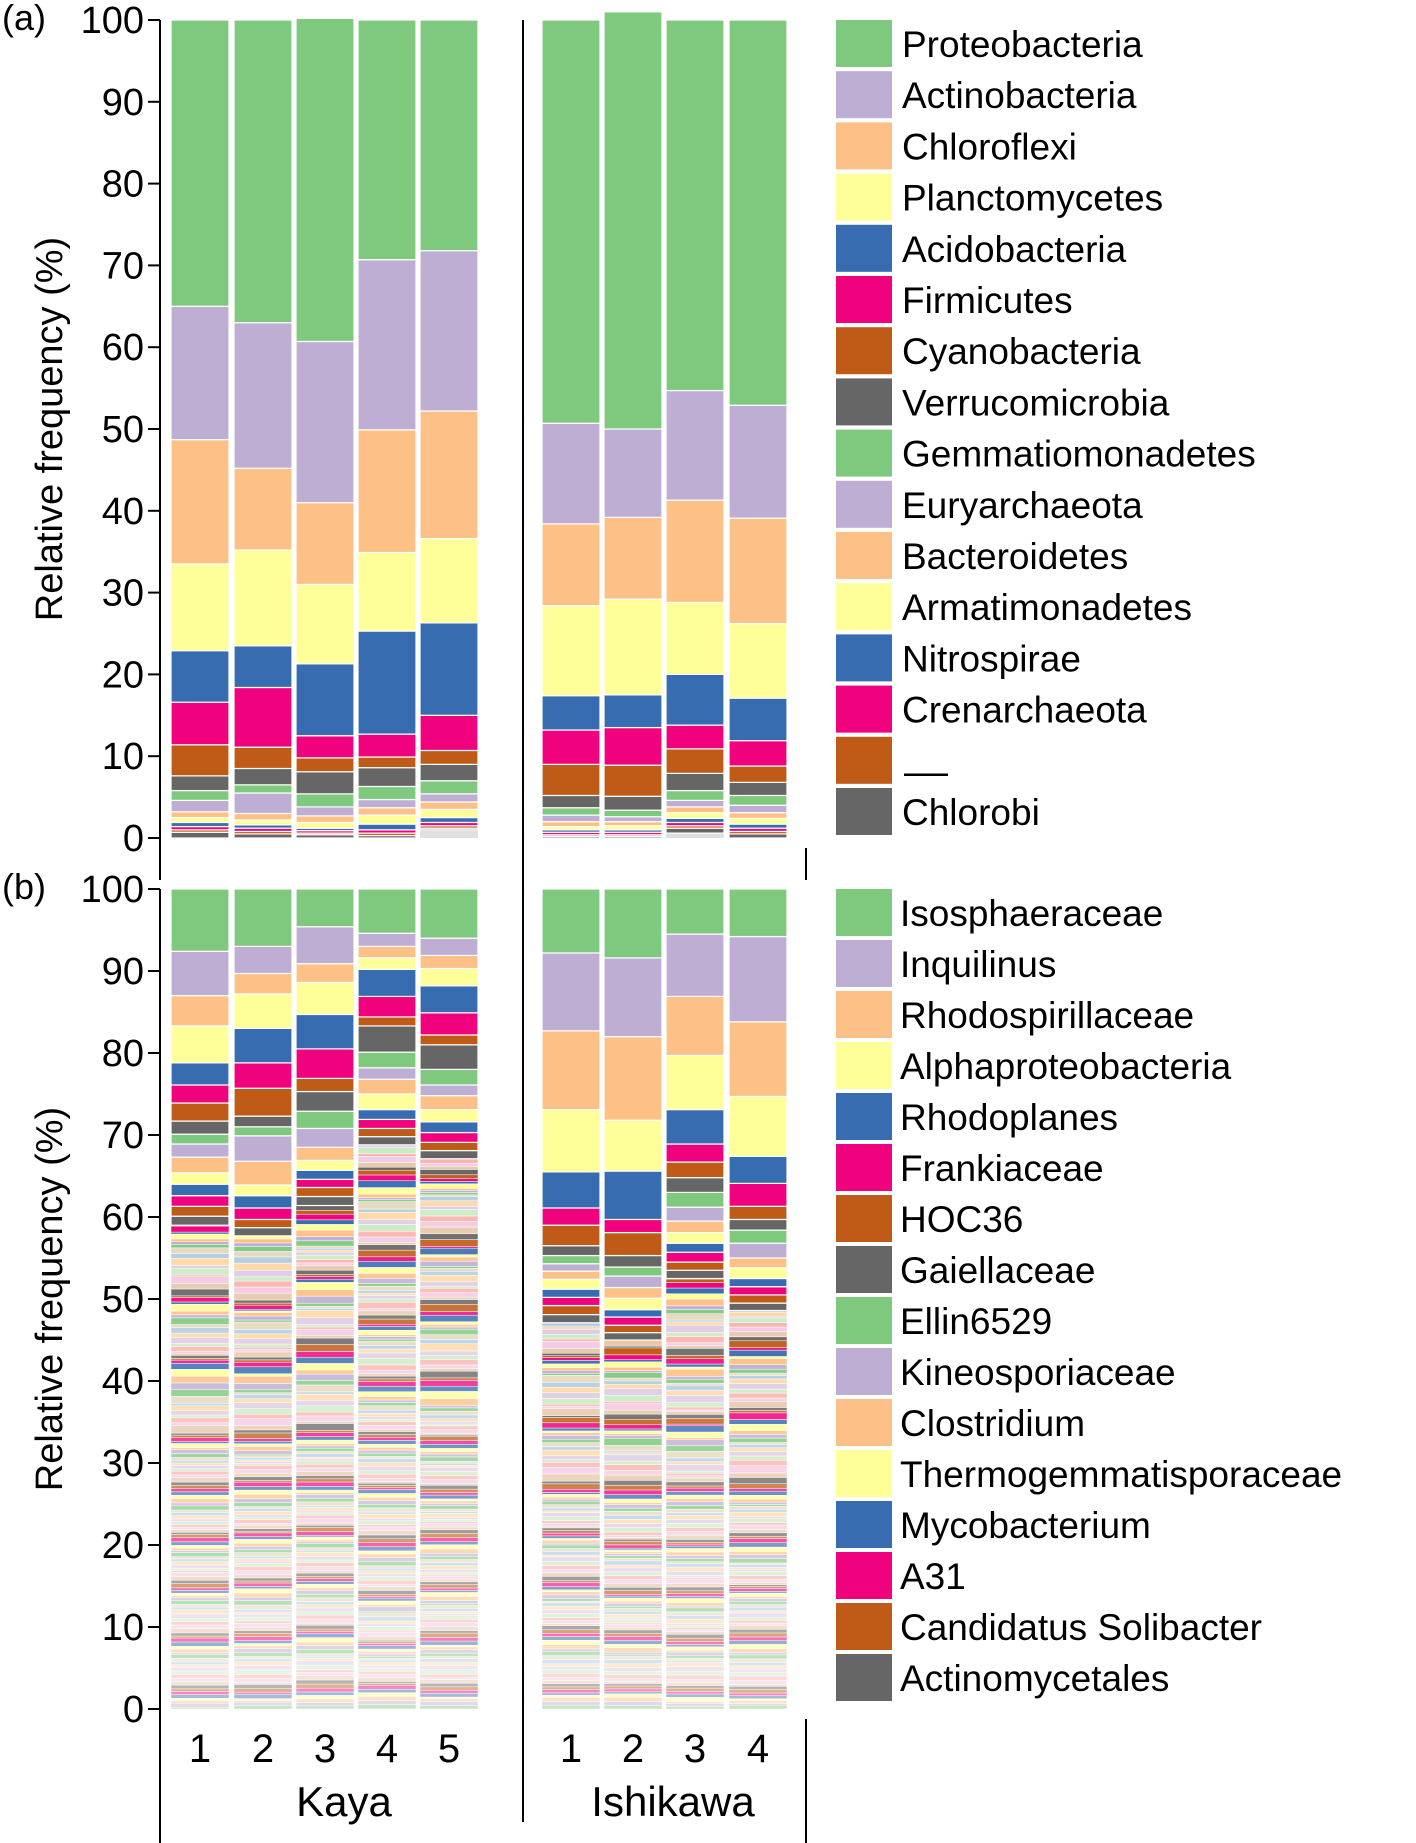  Describe the element at coordinates (991, 658) in the screenshot. I see `legend-label-nitrospirae: Nitrospirae` at that location.